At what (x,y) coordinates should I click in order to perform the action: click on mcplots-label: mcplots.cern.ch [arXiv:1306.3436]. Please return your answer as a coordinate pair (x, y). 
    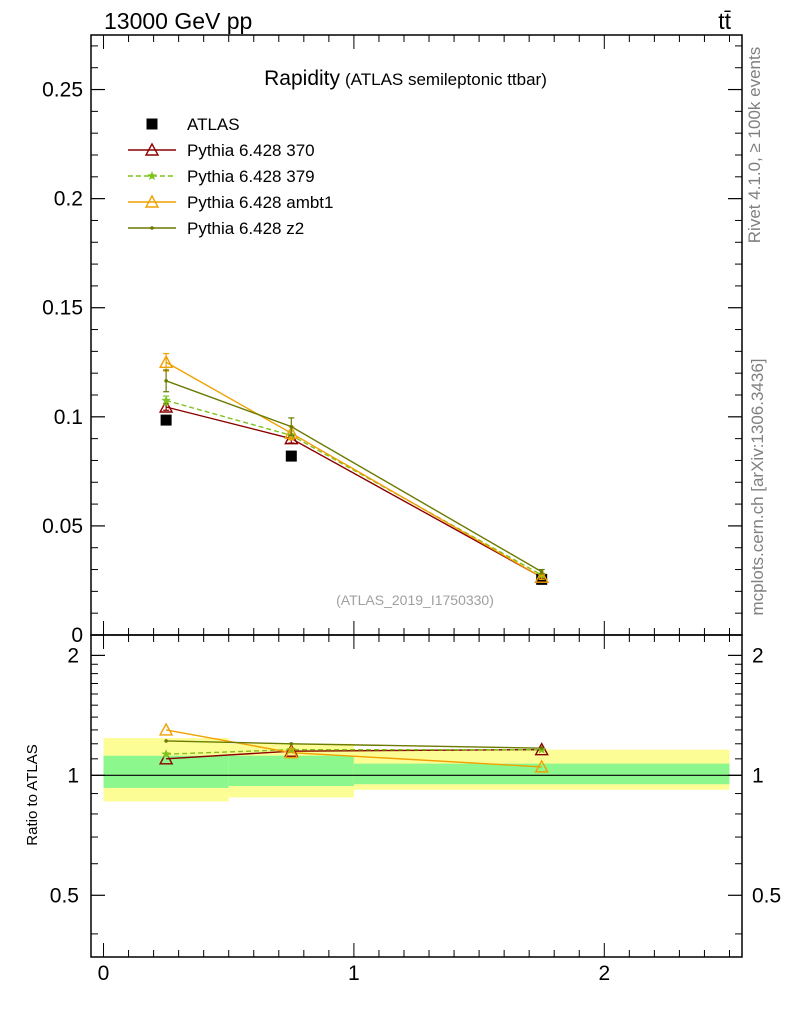
    Looking at the image, I should click on (757, 486).